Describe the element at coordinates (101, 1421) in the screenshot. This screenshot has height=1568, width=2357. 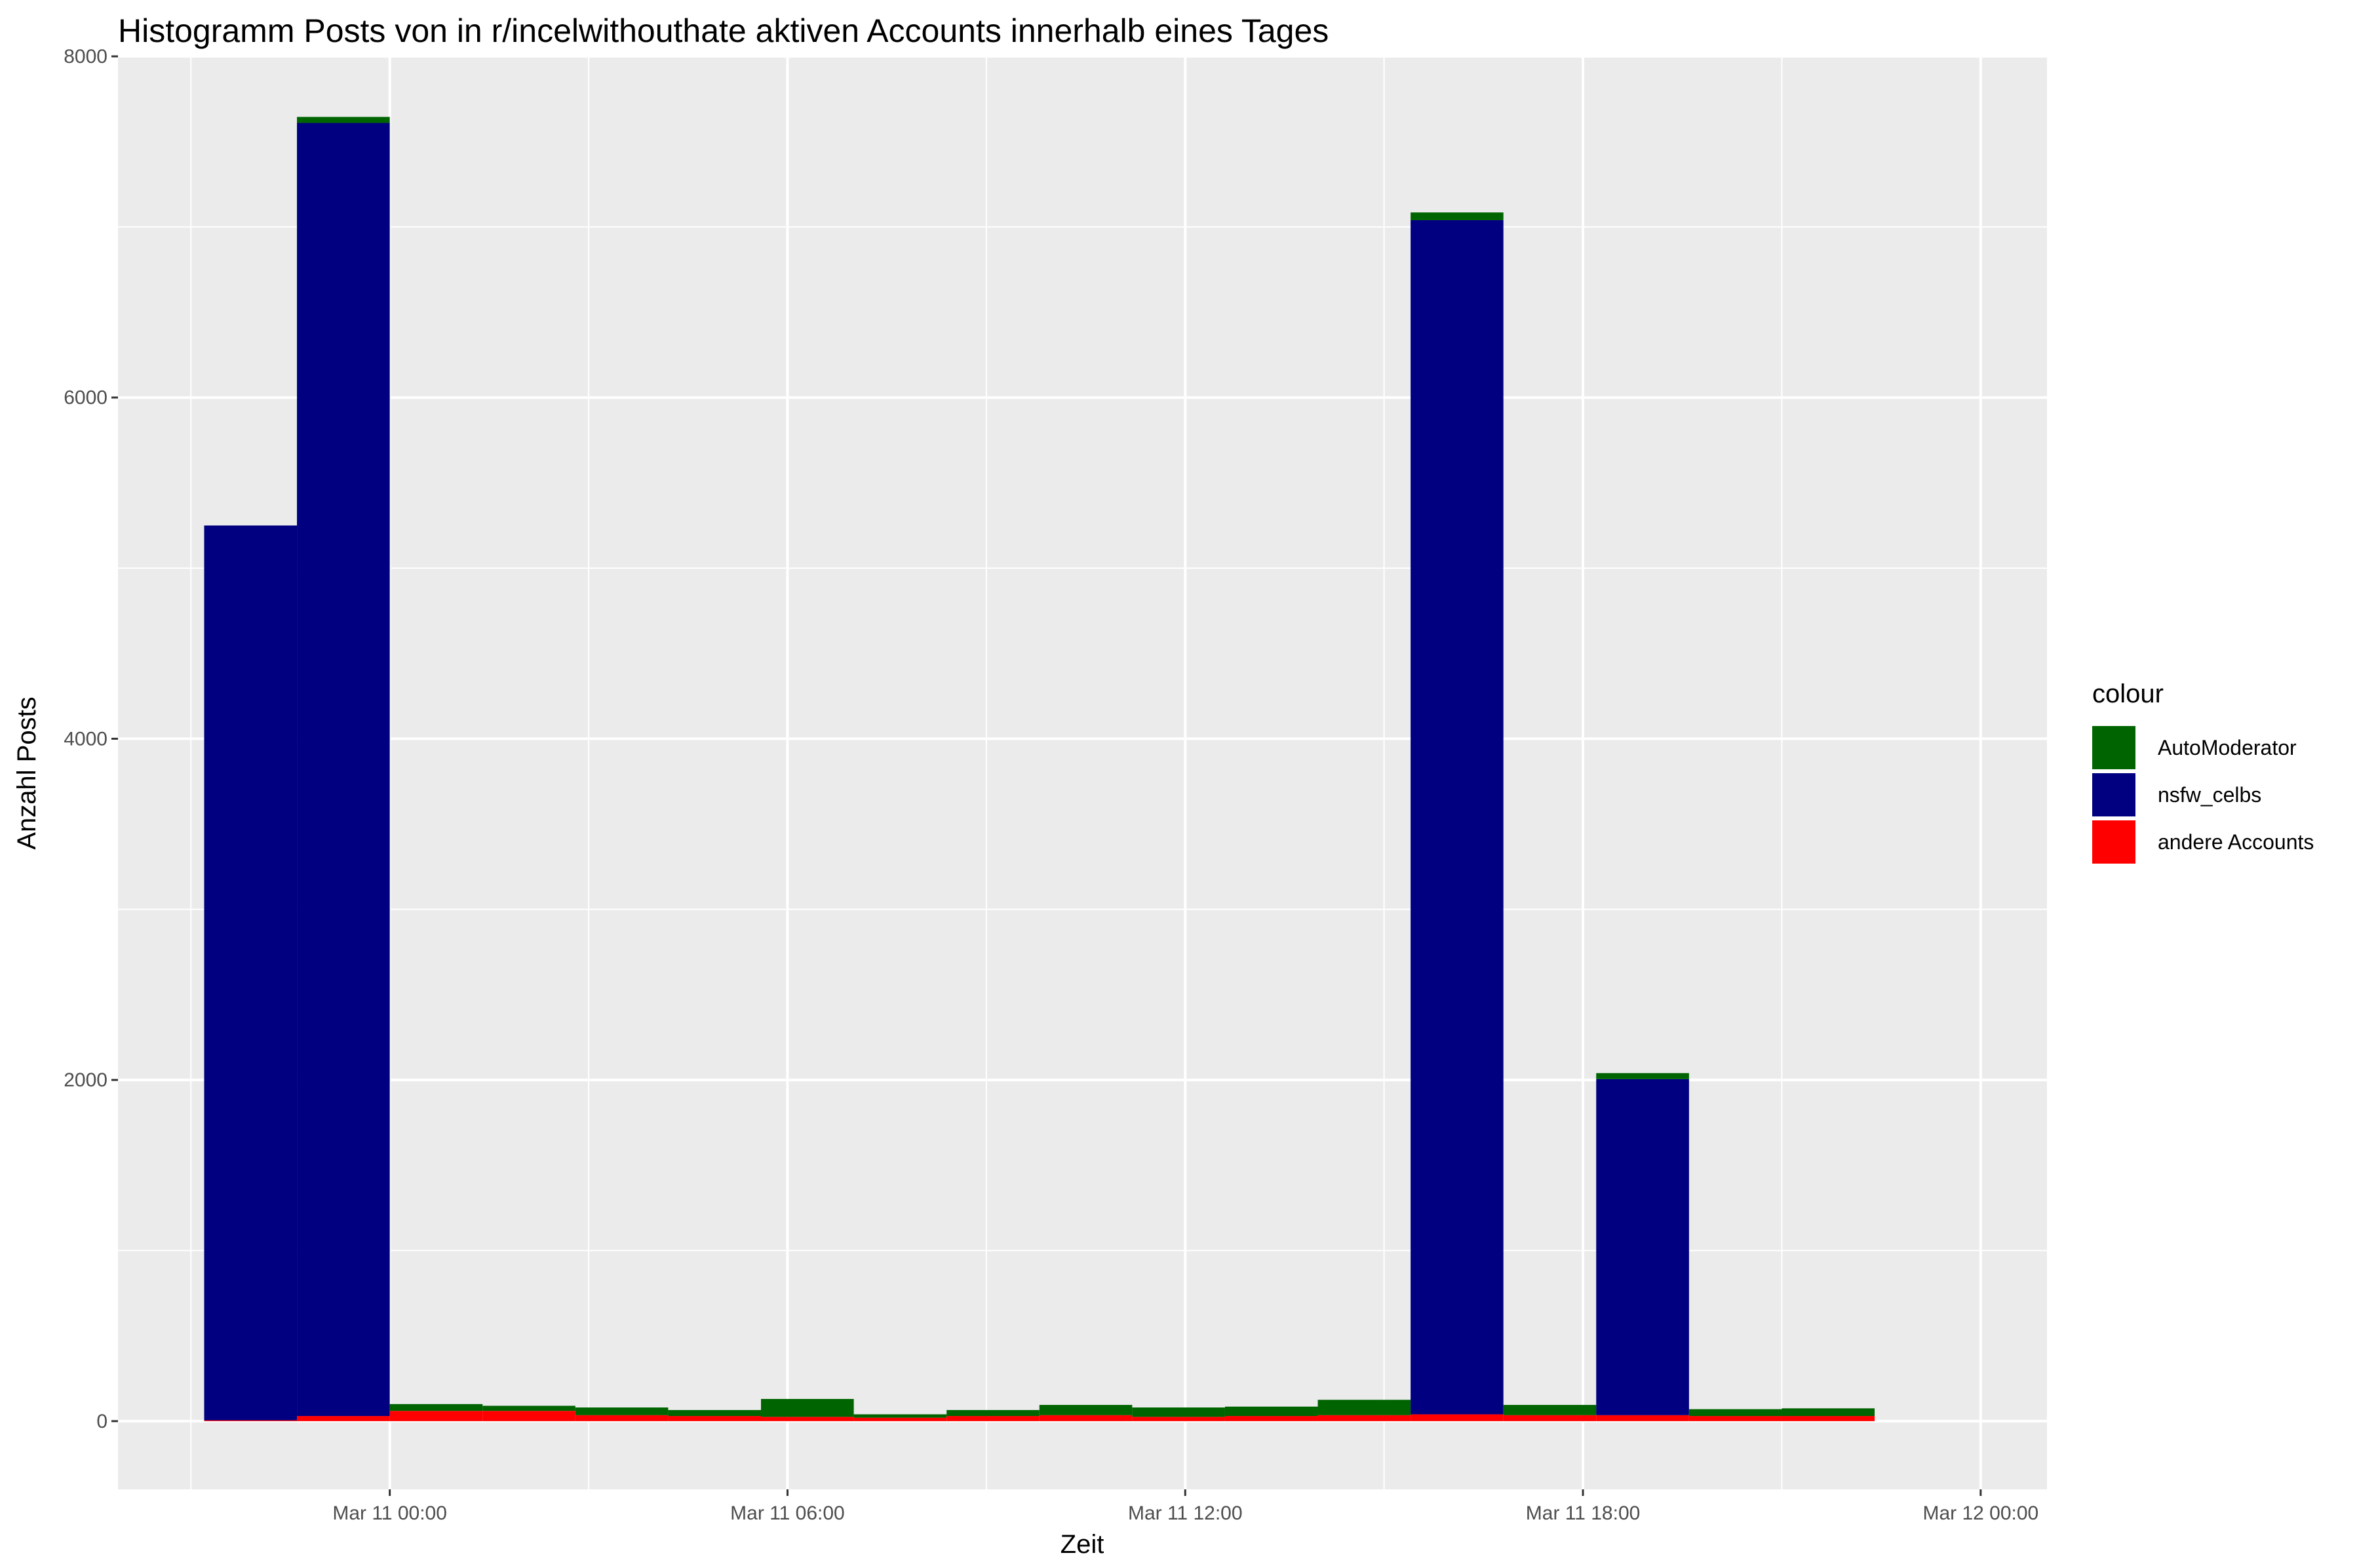
I see `y-tick-label-0: 0` at that location.